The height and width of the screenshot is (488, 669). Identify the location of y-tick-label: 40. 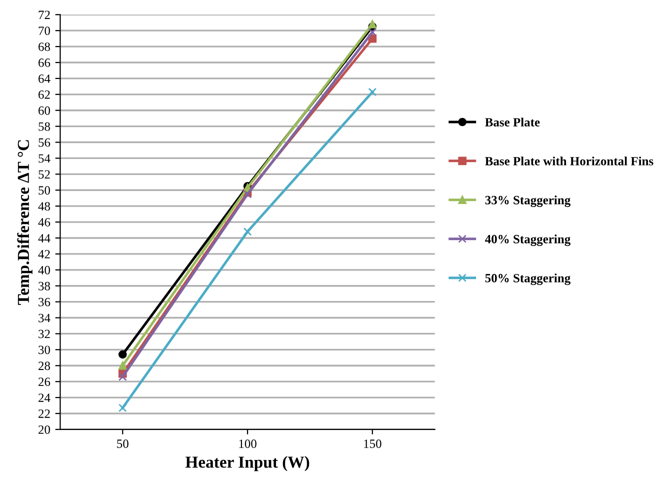
(44, 270).